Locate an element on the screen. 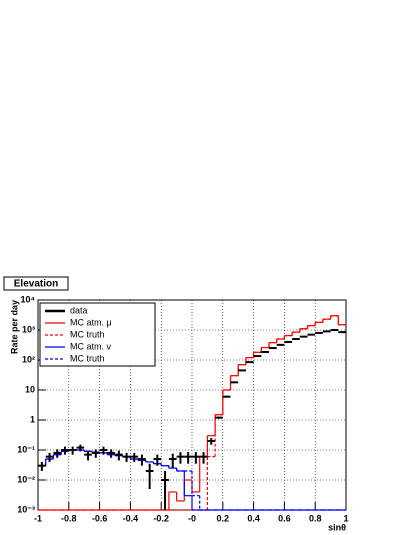 The width and height of the screenshot is (414, 535). chart-title: Elevation is located at coordinates (36, 284).